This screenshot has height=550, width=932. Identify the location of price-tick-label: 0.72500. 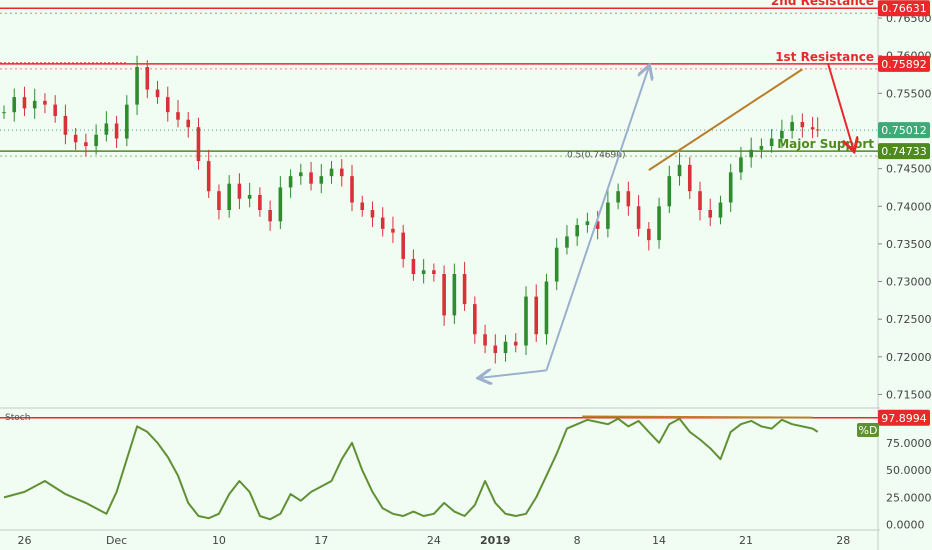
(909, 319).